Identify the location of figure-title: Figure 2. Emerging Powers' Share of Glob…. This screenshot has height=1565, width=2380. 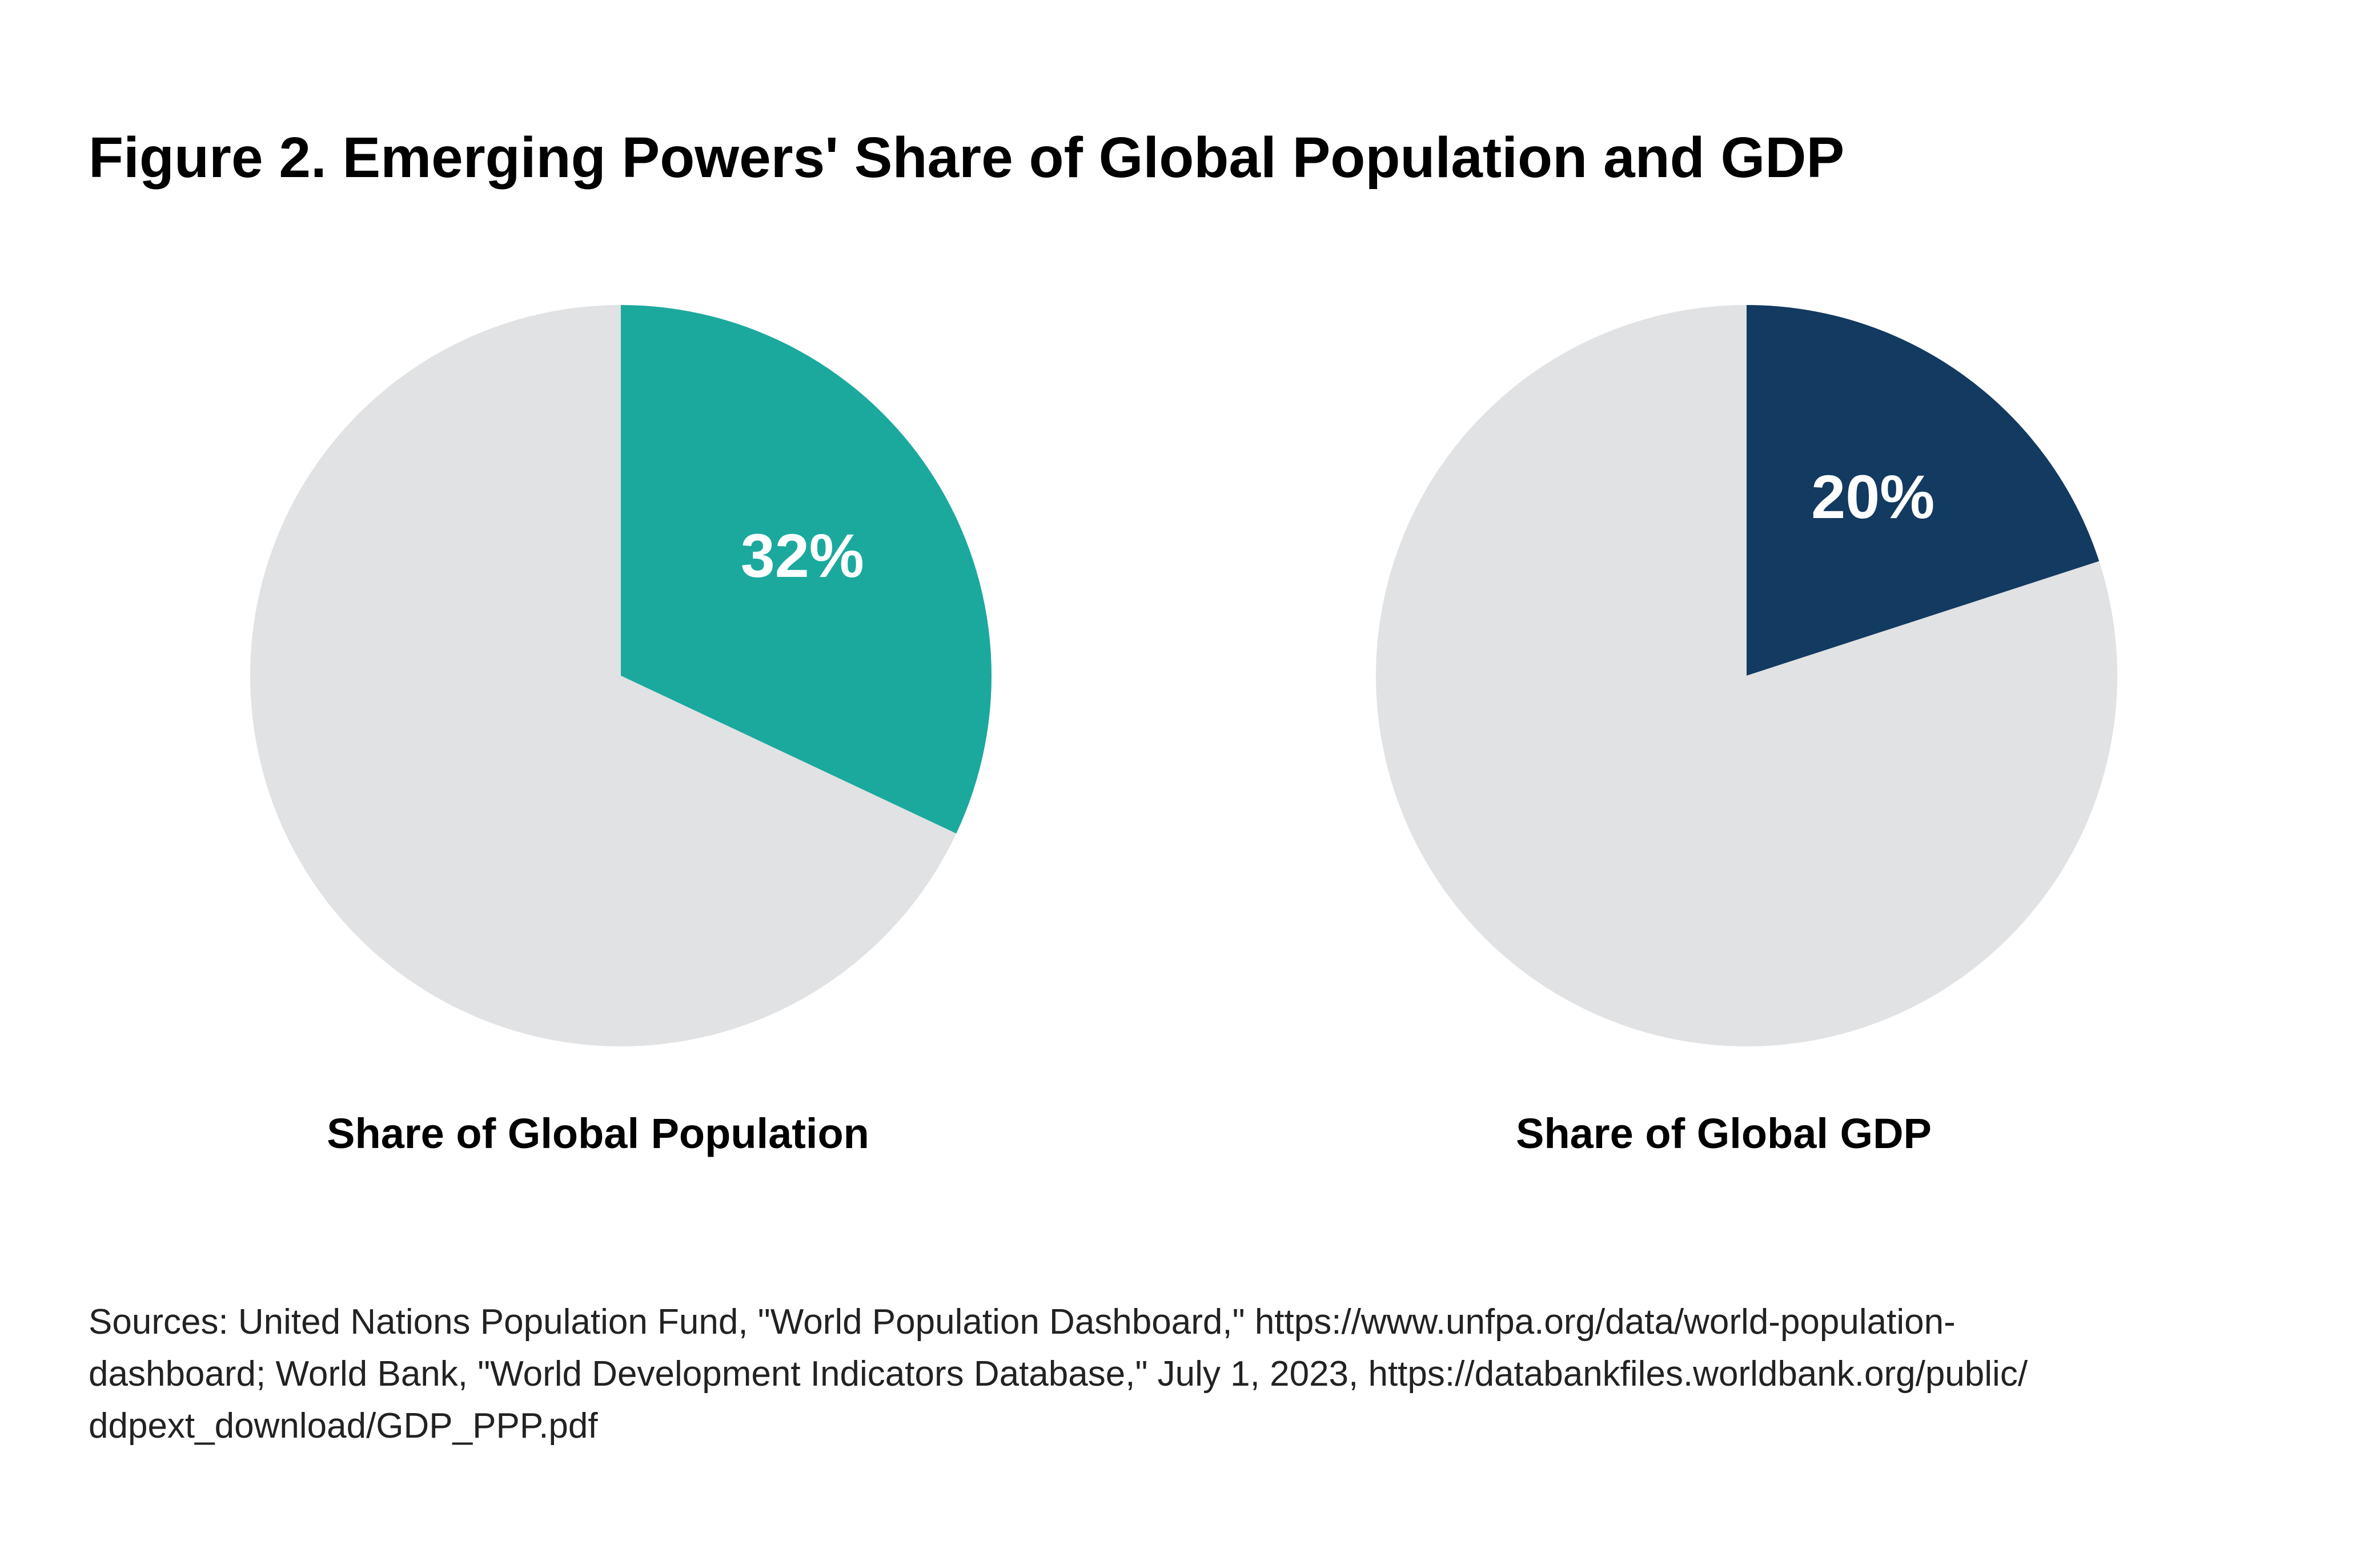
(966, 158).